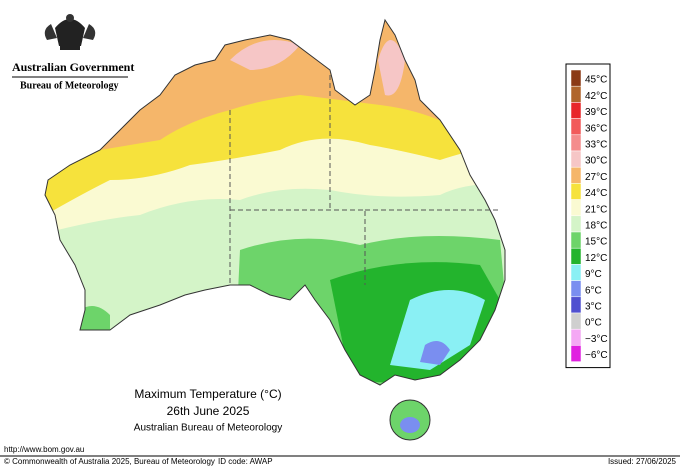 The height and width of the screenshot is (472, 680). Describe the element at coordinates (596, 226) in the screenshot. I see `legend-label: 18°C` at that location.